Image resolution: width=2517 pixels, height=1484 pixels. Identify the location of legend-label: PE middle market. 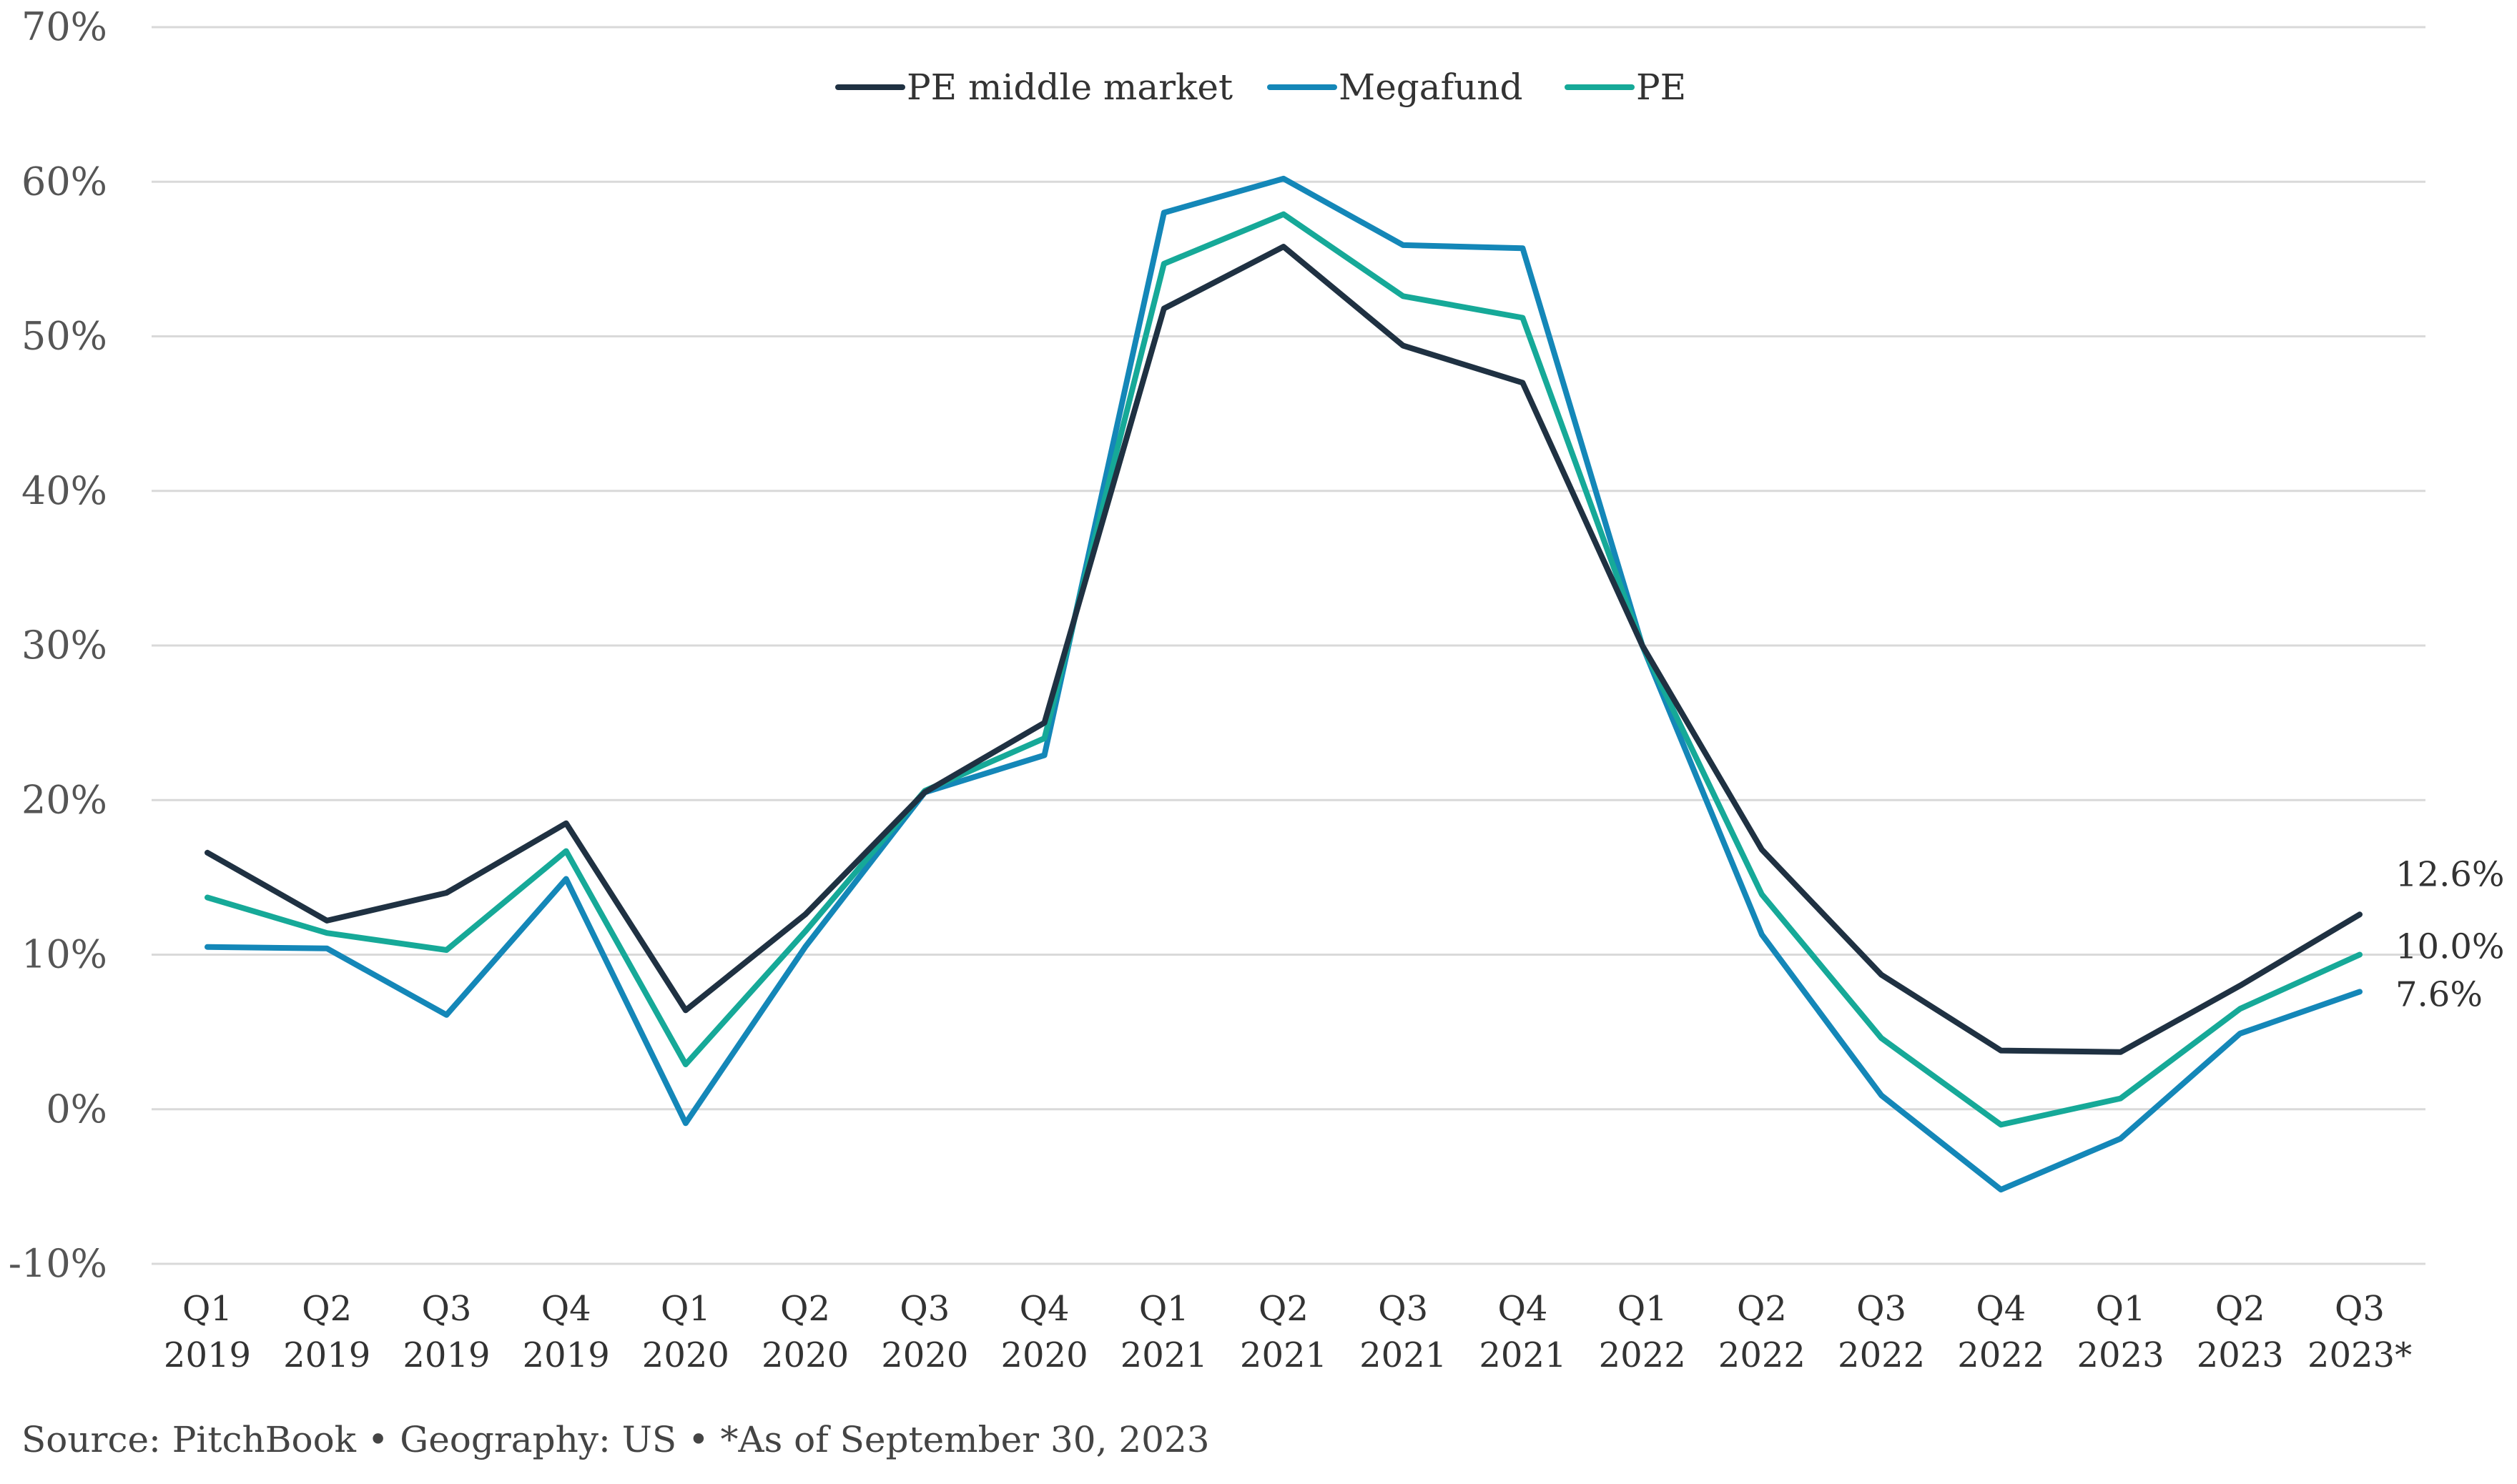
(1070, 87).